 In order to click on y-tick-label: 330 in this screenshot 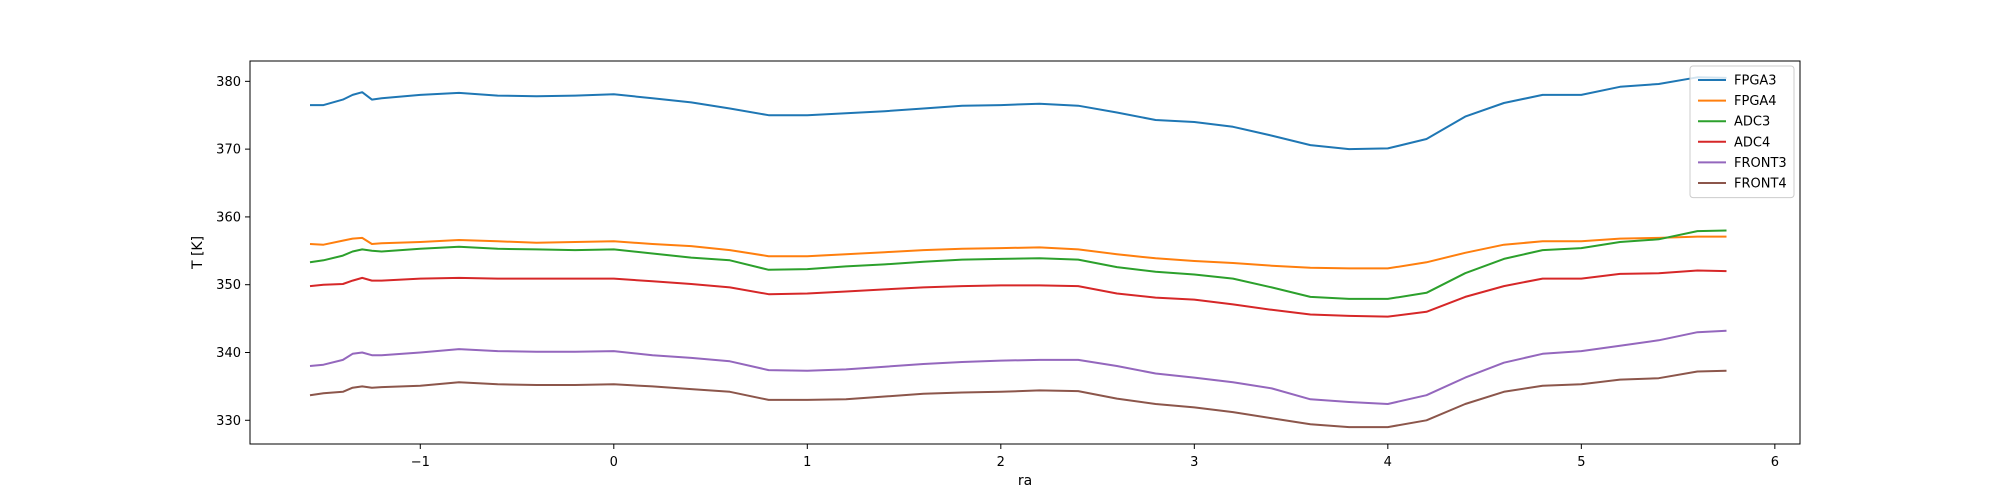, I will do `click(228, 421)`.